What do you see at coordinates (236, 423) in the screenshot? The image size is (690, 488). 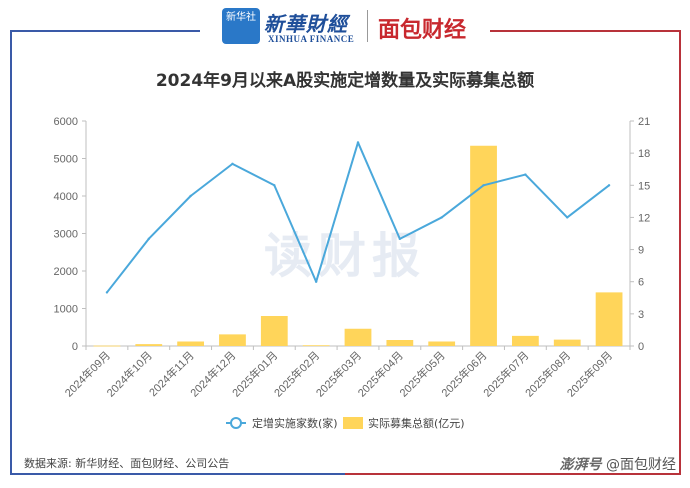 I see `legend-line-marker` at bounding box center [236, 423].